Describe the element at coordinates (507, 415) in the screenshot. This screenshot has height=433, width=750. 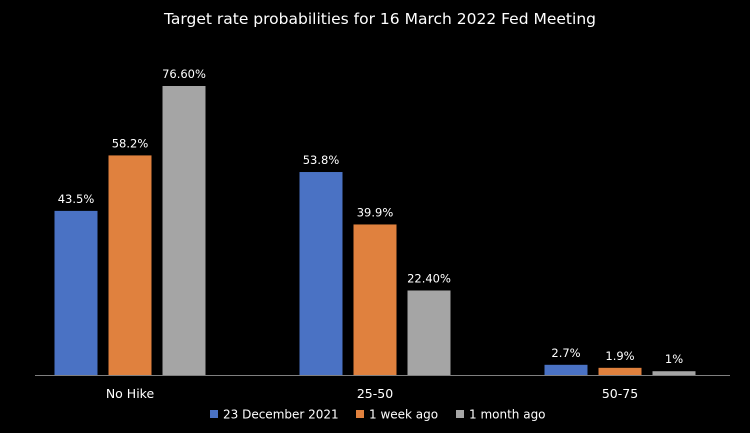
I see `legend-label: 1 month ago` at that location.